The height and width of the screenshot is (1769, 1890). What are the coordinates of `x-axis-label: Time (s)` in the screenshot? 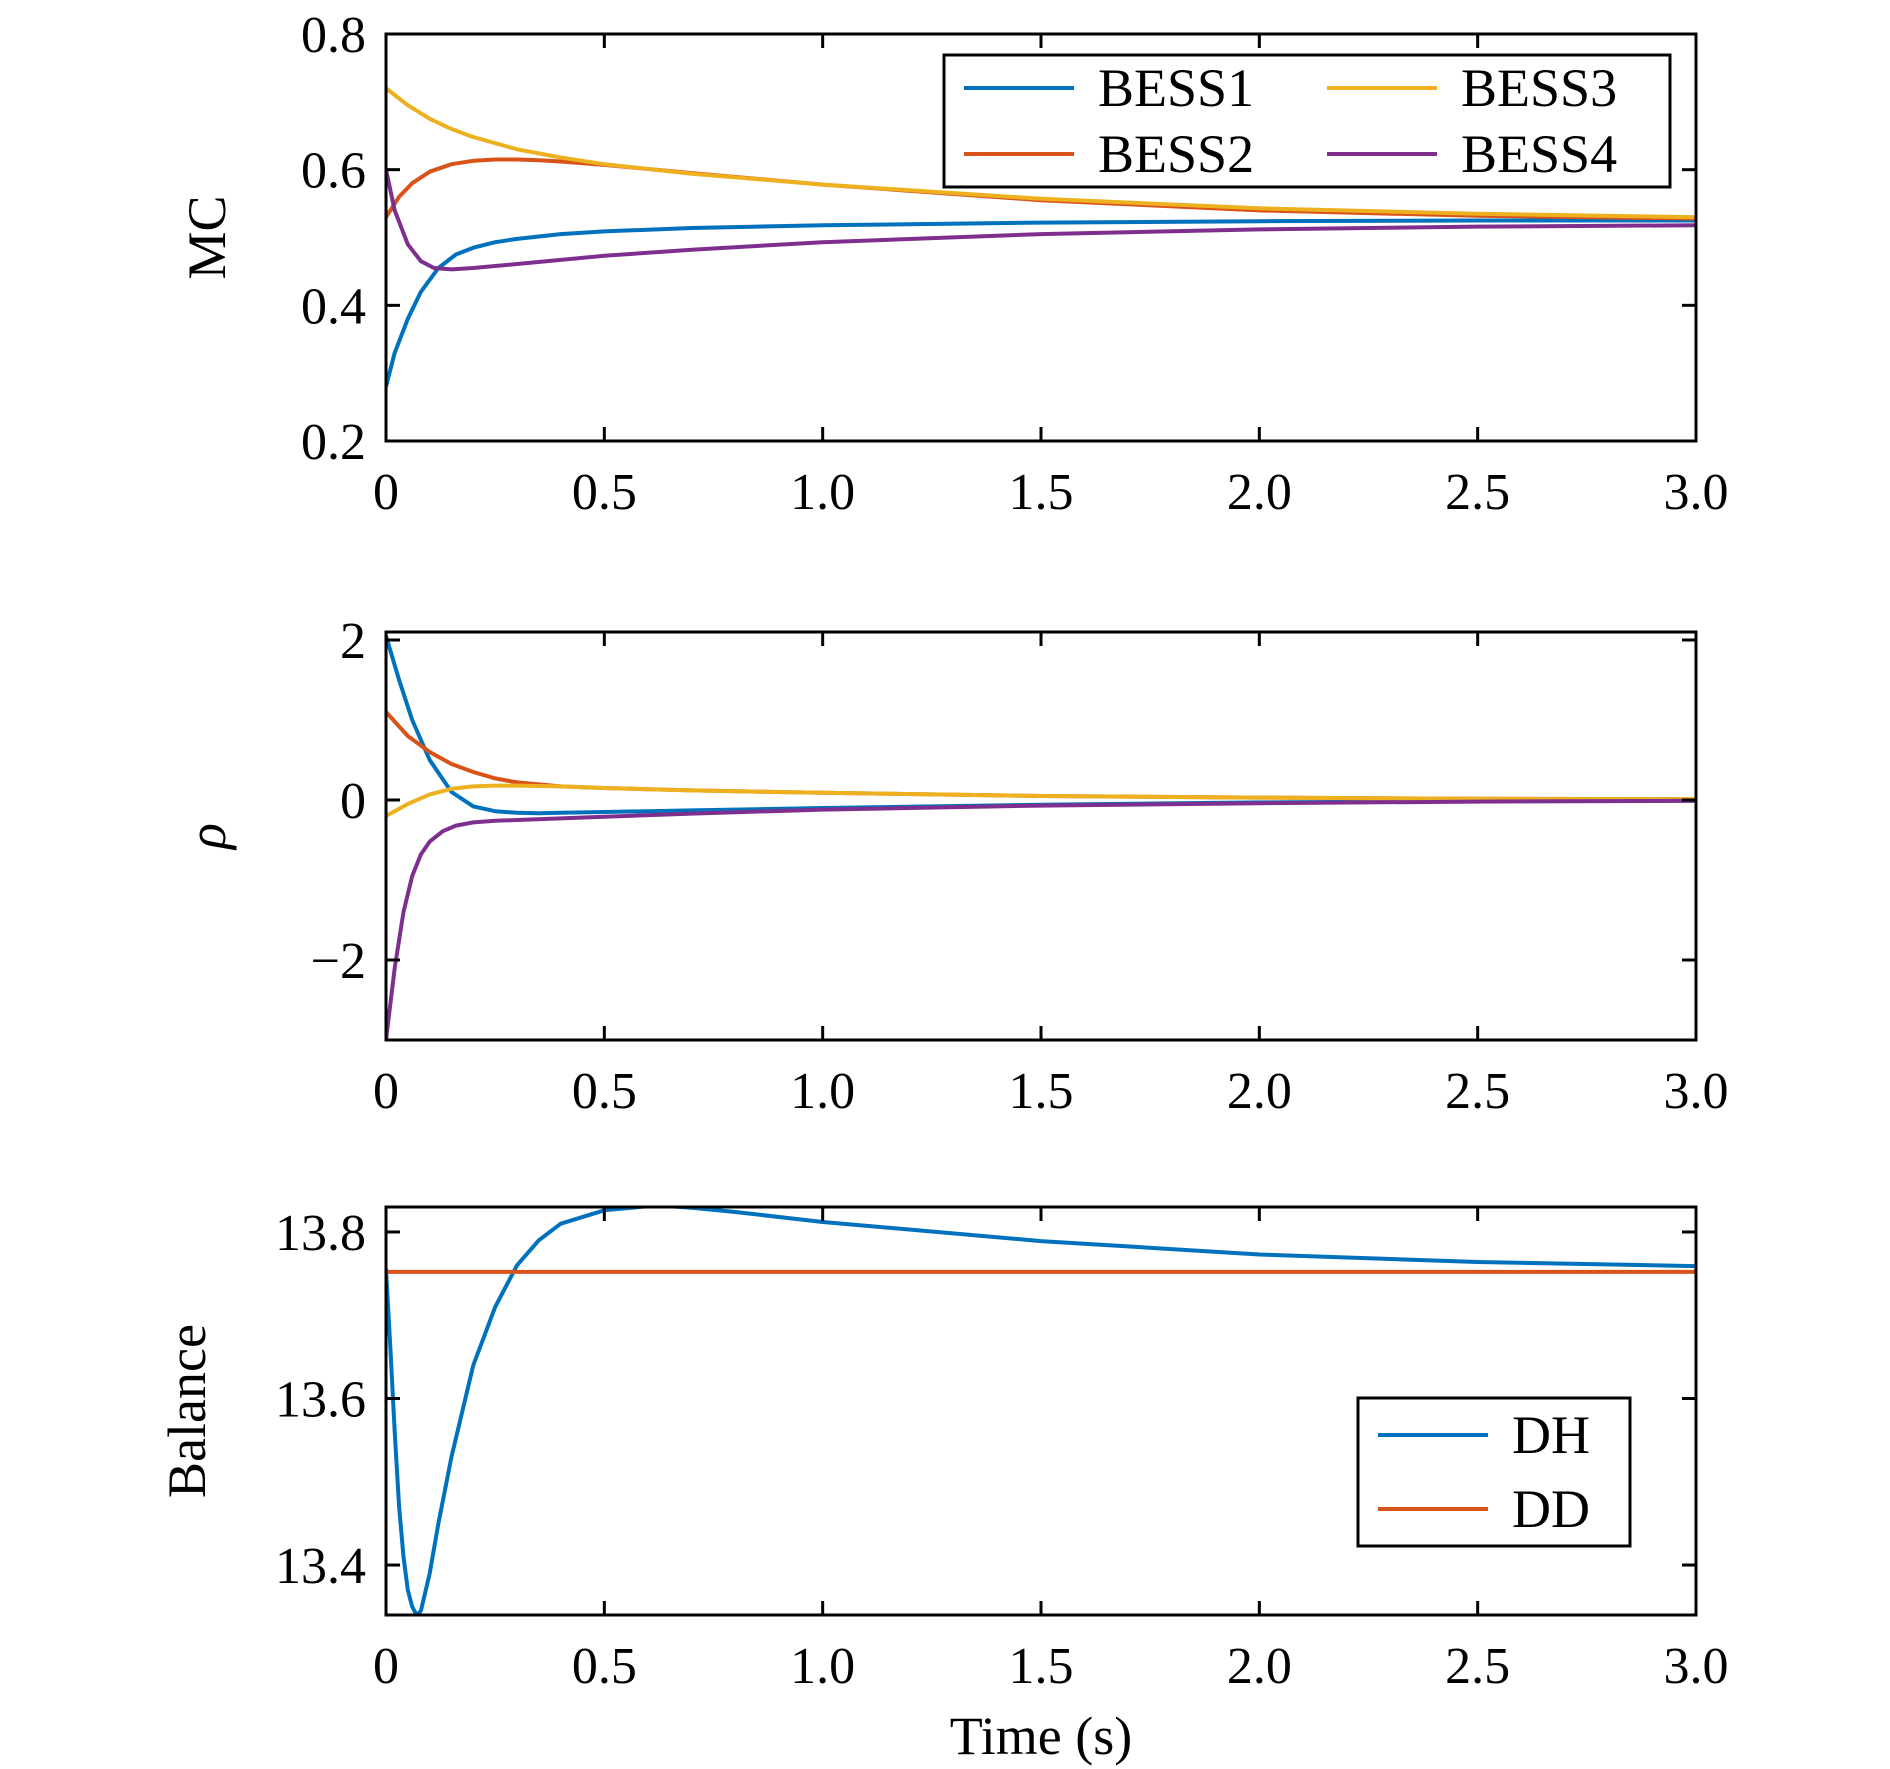 It's located at (1041, 1736).